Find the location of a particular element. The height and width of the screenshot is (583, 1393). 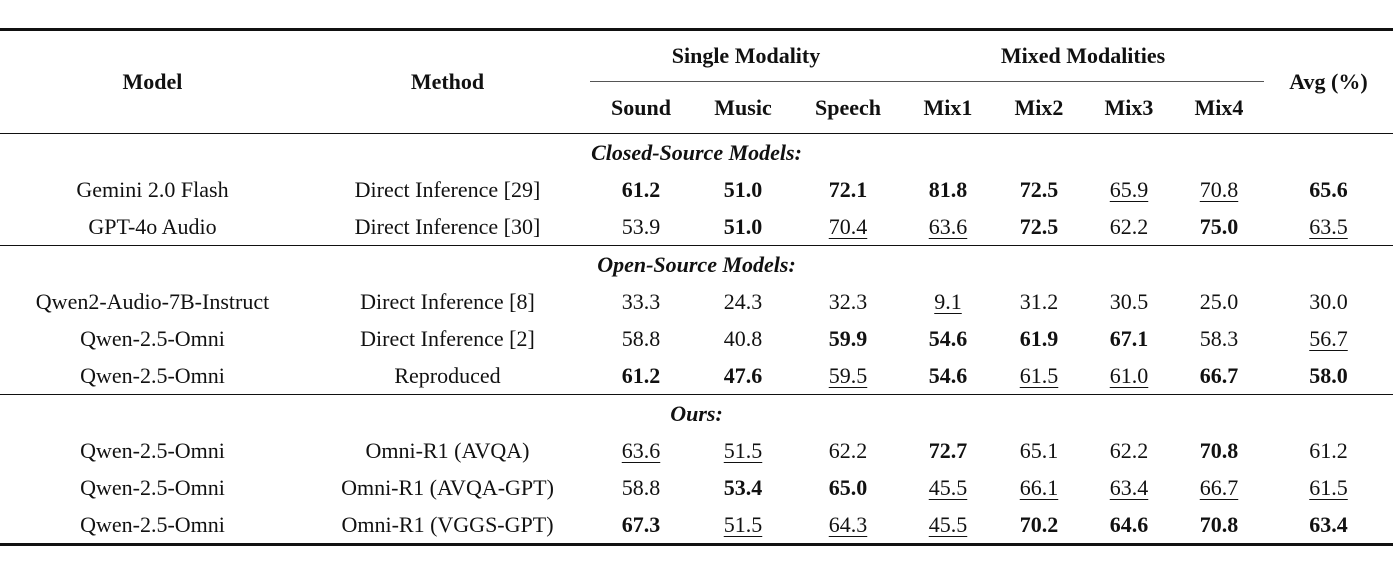

cell-value: 51.5 is located at coordinates (743, 450).